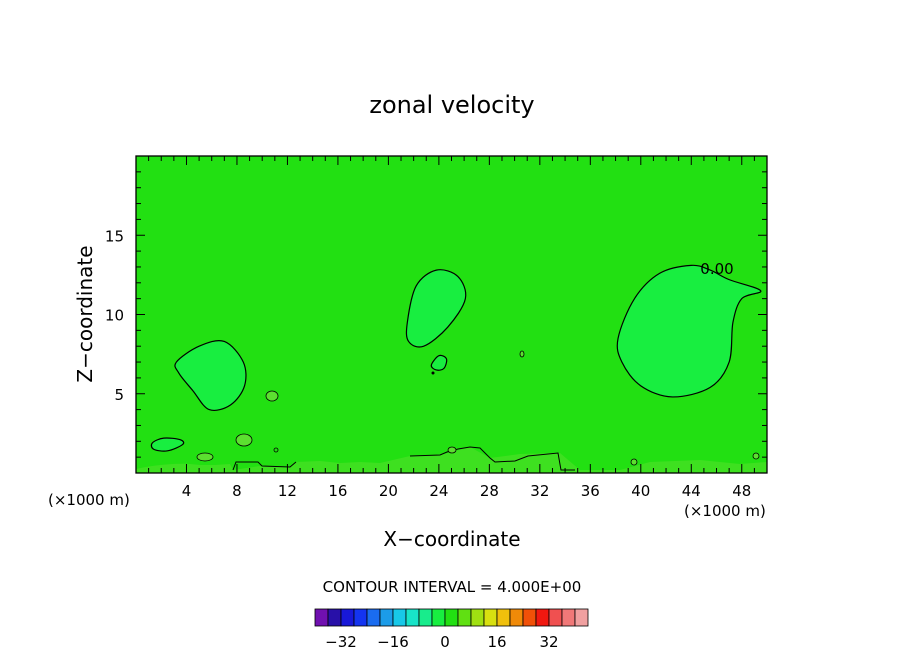  Describe the element at coordinates (725, 511) in the screenshot. I see `x-unit-right: (×1000 m)` at that location.